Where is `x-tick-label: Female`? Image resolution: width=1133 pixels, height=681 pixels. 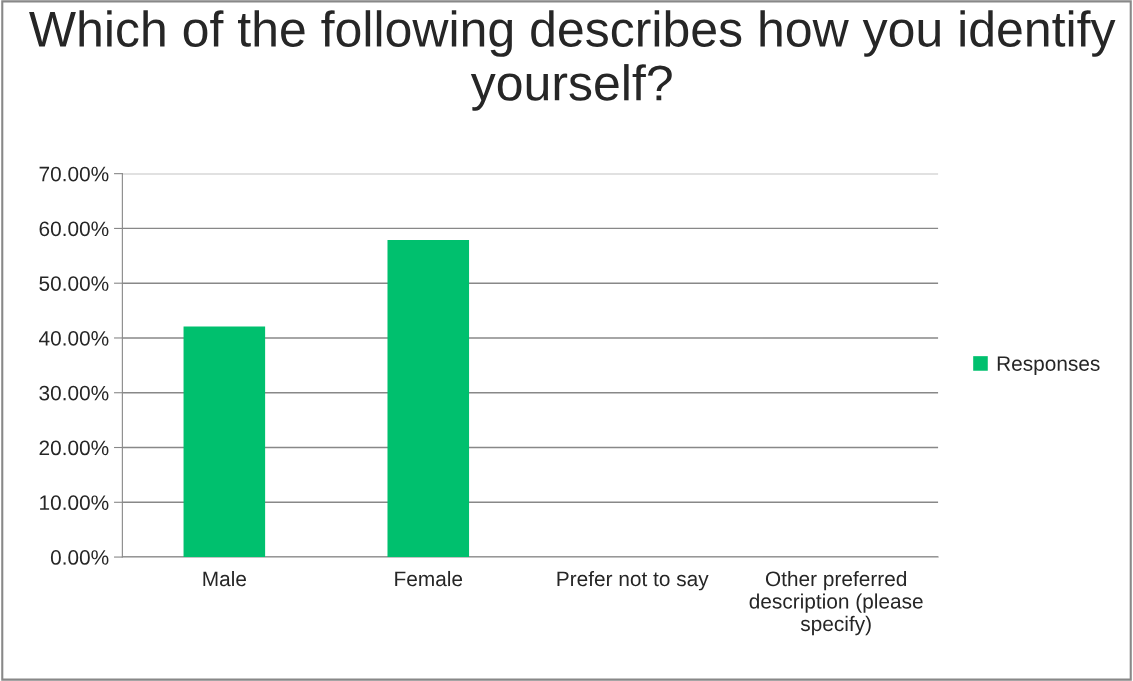
x-tick-label: Female is located at coordinates (429, 578).